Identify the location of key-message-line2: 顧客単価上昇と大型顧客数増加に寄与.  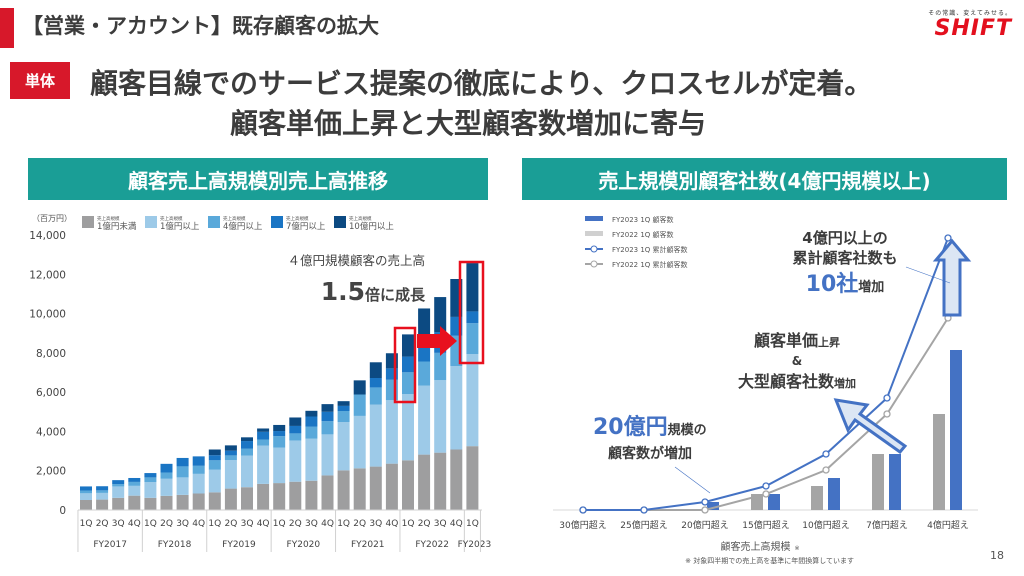
(468, 123).